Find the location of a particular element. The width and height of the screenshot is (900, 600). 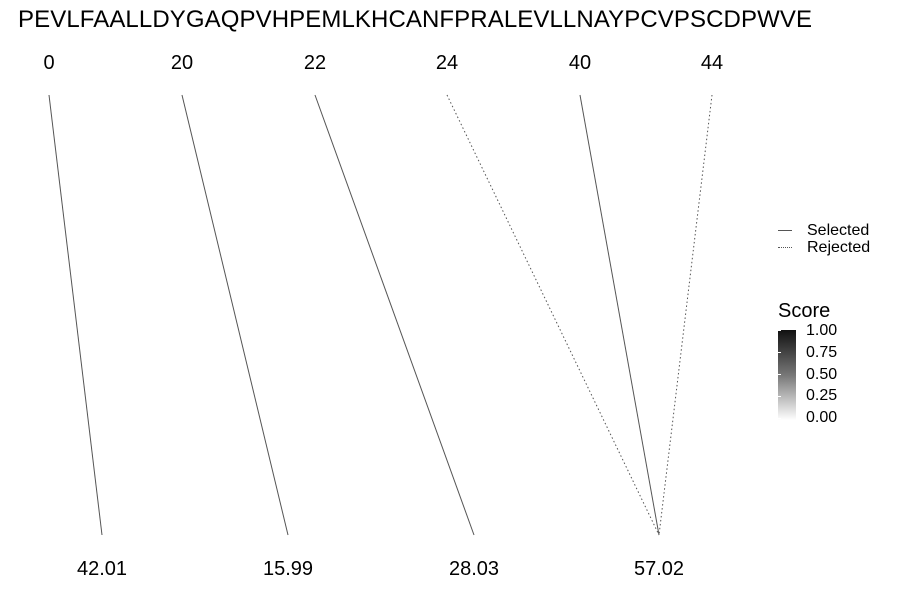

legend-item-rejected: Rejected is located at coordinates (824, 247).